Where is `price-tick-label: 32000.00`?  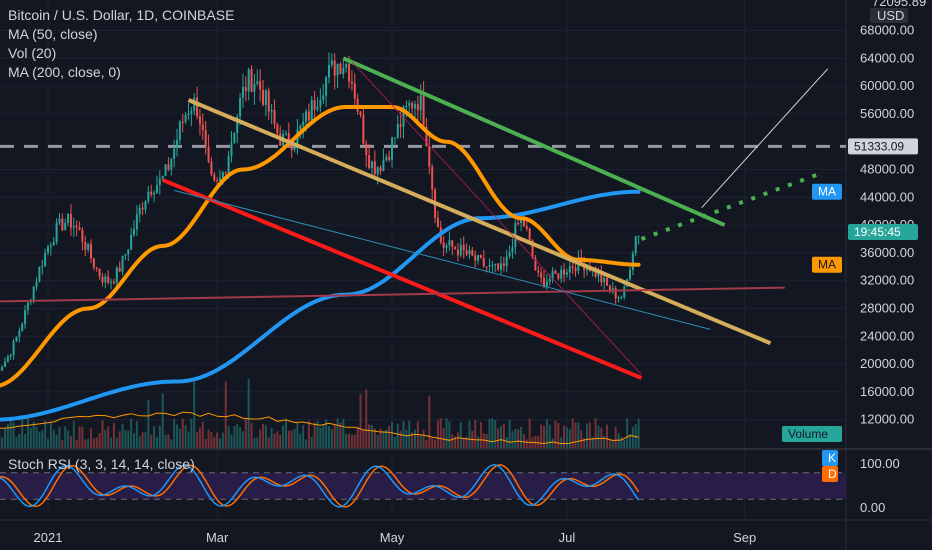
price-tick-label: 32000.00 is located at coordinates (887, 280).